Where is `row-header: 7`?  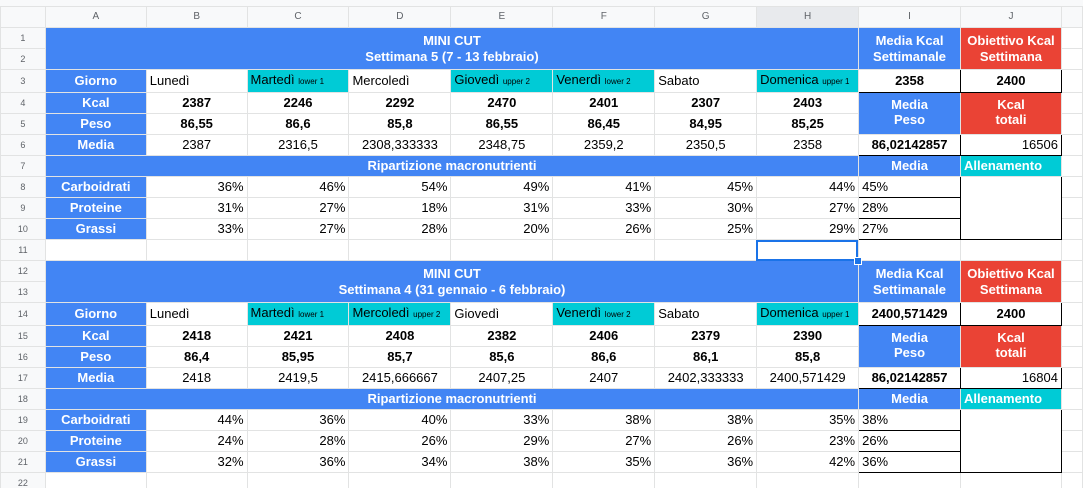
row-header: 7 is located at coordinates (23, 166).